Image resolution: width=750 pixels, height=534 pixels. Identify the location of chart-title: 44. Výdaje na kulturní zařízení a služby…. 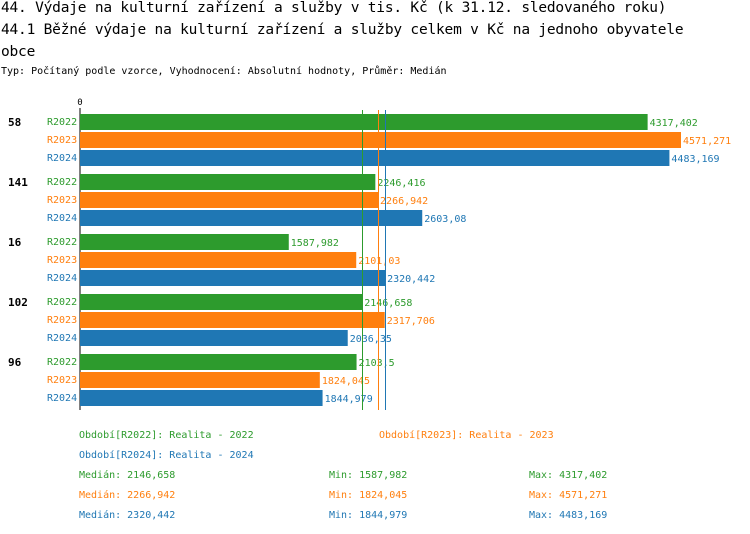
(334, 8).